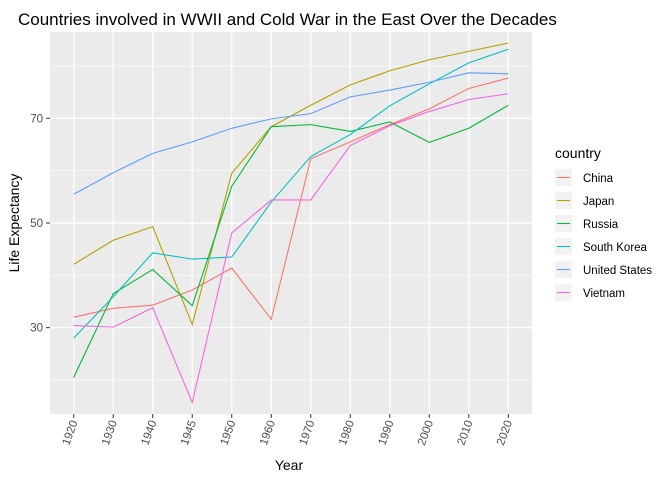 The height and width of the screenshot is (480, 672). Describe the element at coordinates (14, 223) in the screenshot. I see `y-axis-title: Life Expectancy` at that location.